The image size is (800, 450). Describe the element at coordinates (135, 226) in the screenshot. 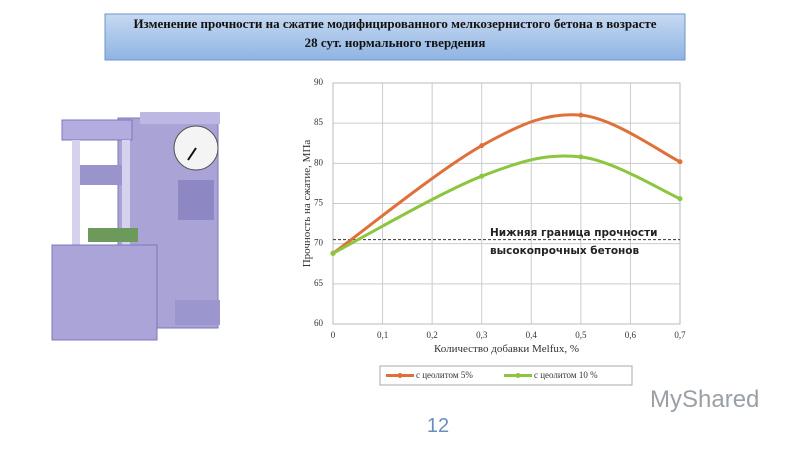

I see `press-machine` at that location.